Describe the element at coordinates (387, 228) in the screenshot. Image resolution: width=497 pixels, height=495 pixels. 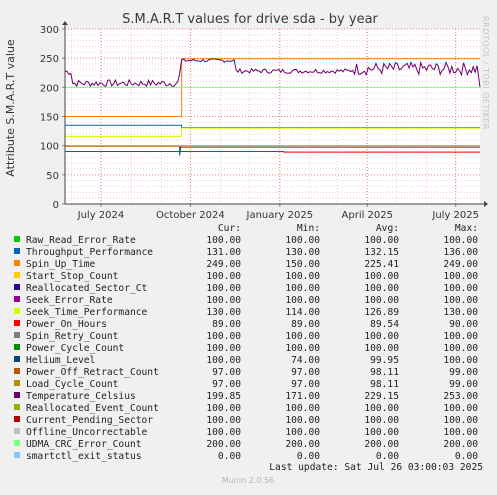
I see `legend-column-header: Avg:` at that location.